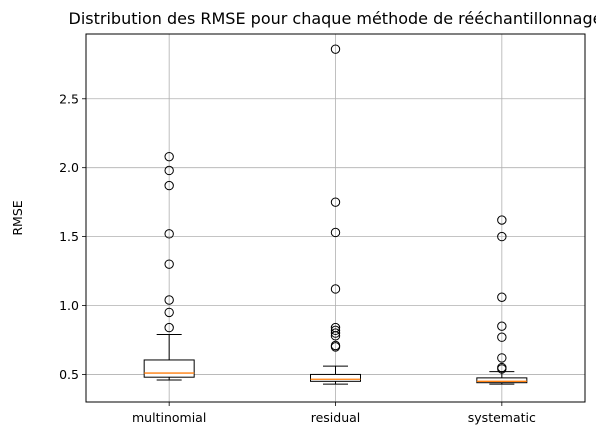 The width and height of the screenshot is (596, 436). What do you see at coordinates (69, 305) in the screenshot?
I see `y-tick-label: 1.0` at bounding box center [69, 305].